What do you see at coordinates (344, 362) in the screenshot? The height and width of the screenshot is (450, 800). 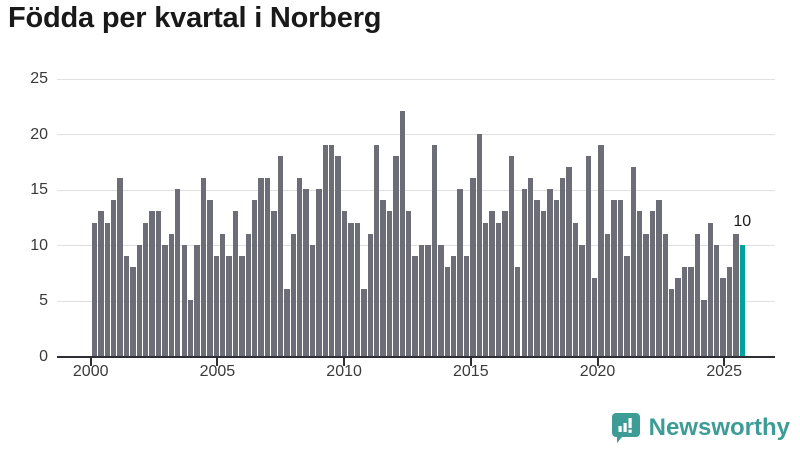 I see `x-axis-tick-2010` at bounding box center [344, 362].